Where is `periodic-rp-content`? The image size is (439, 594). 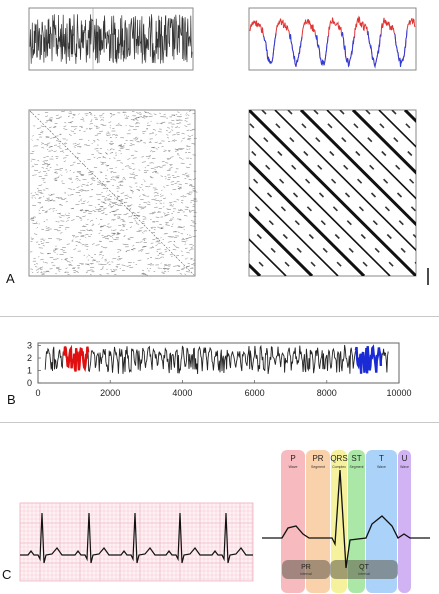 periodic-rp-content is located at coordinates (314, 193).